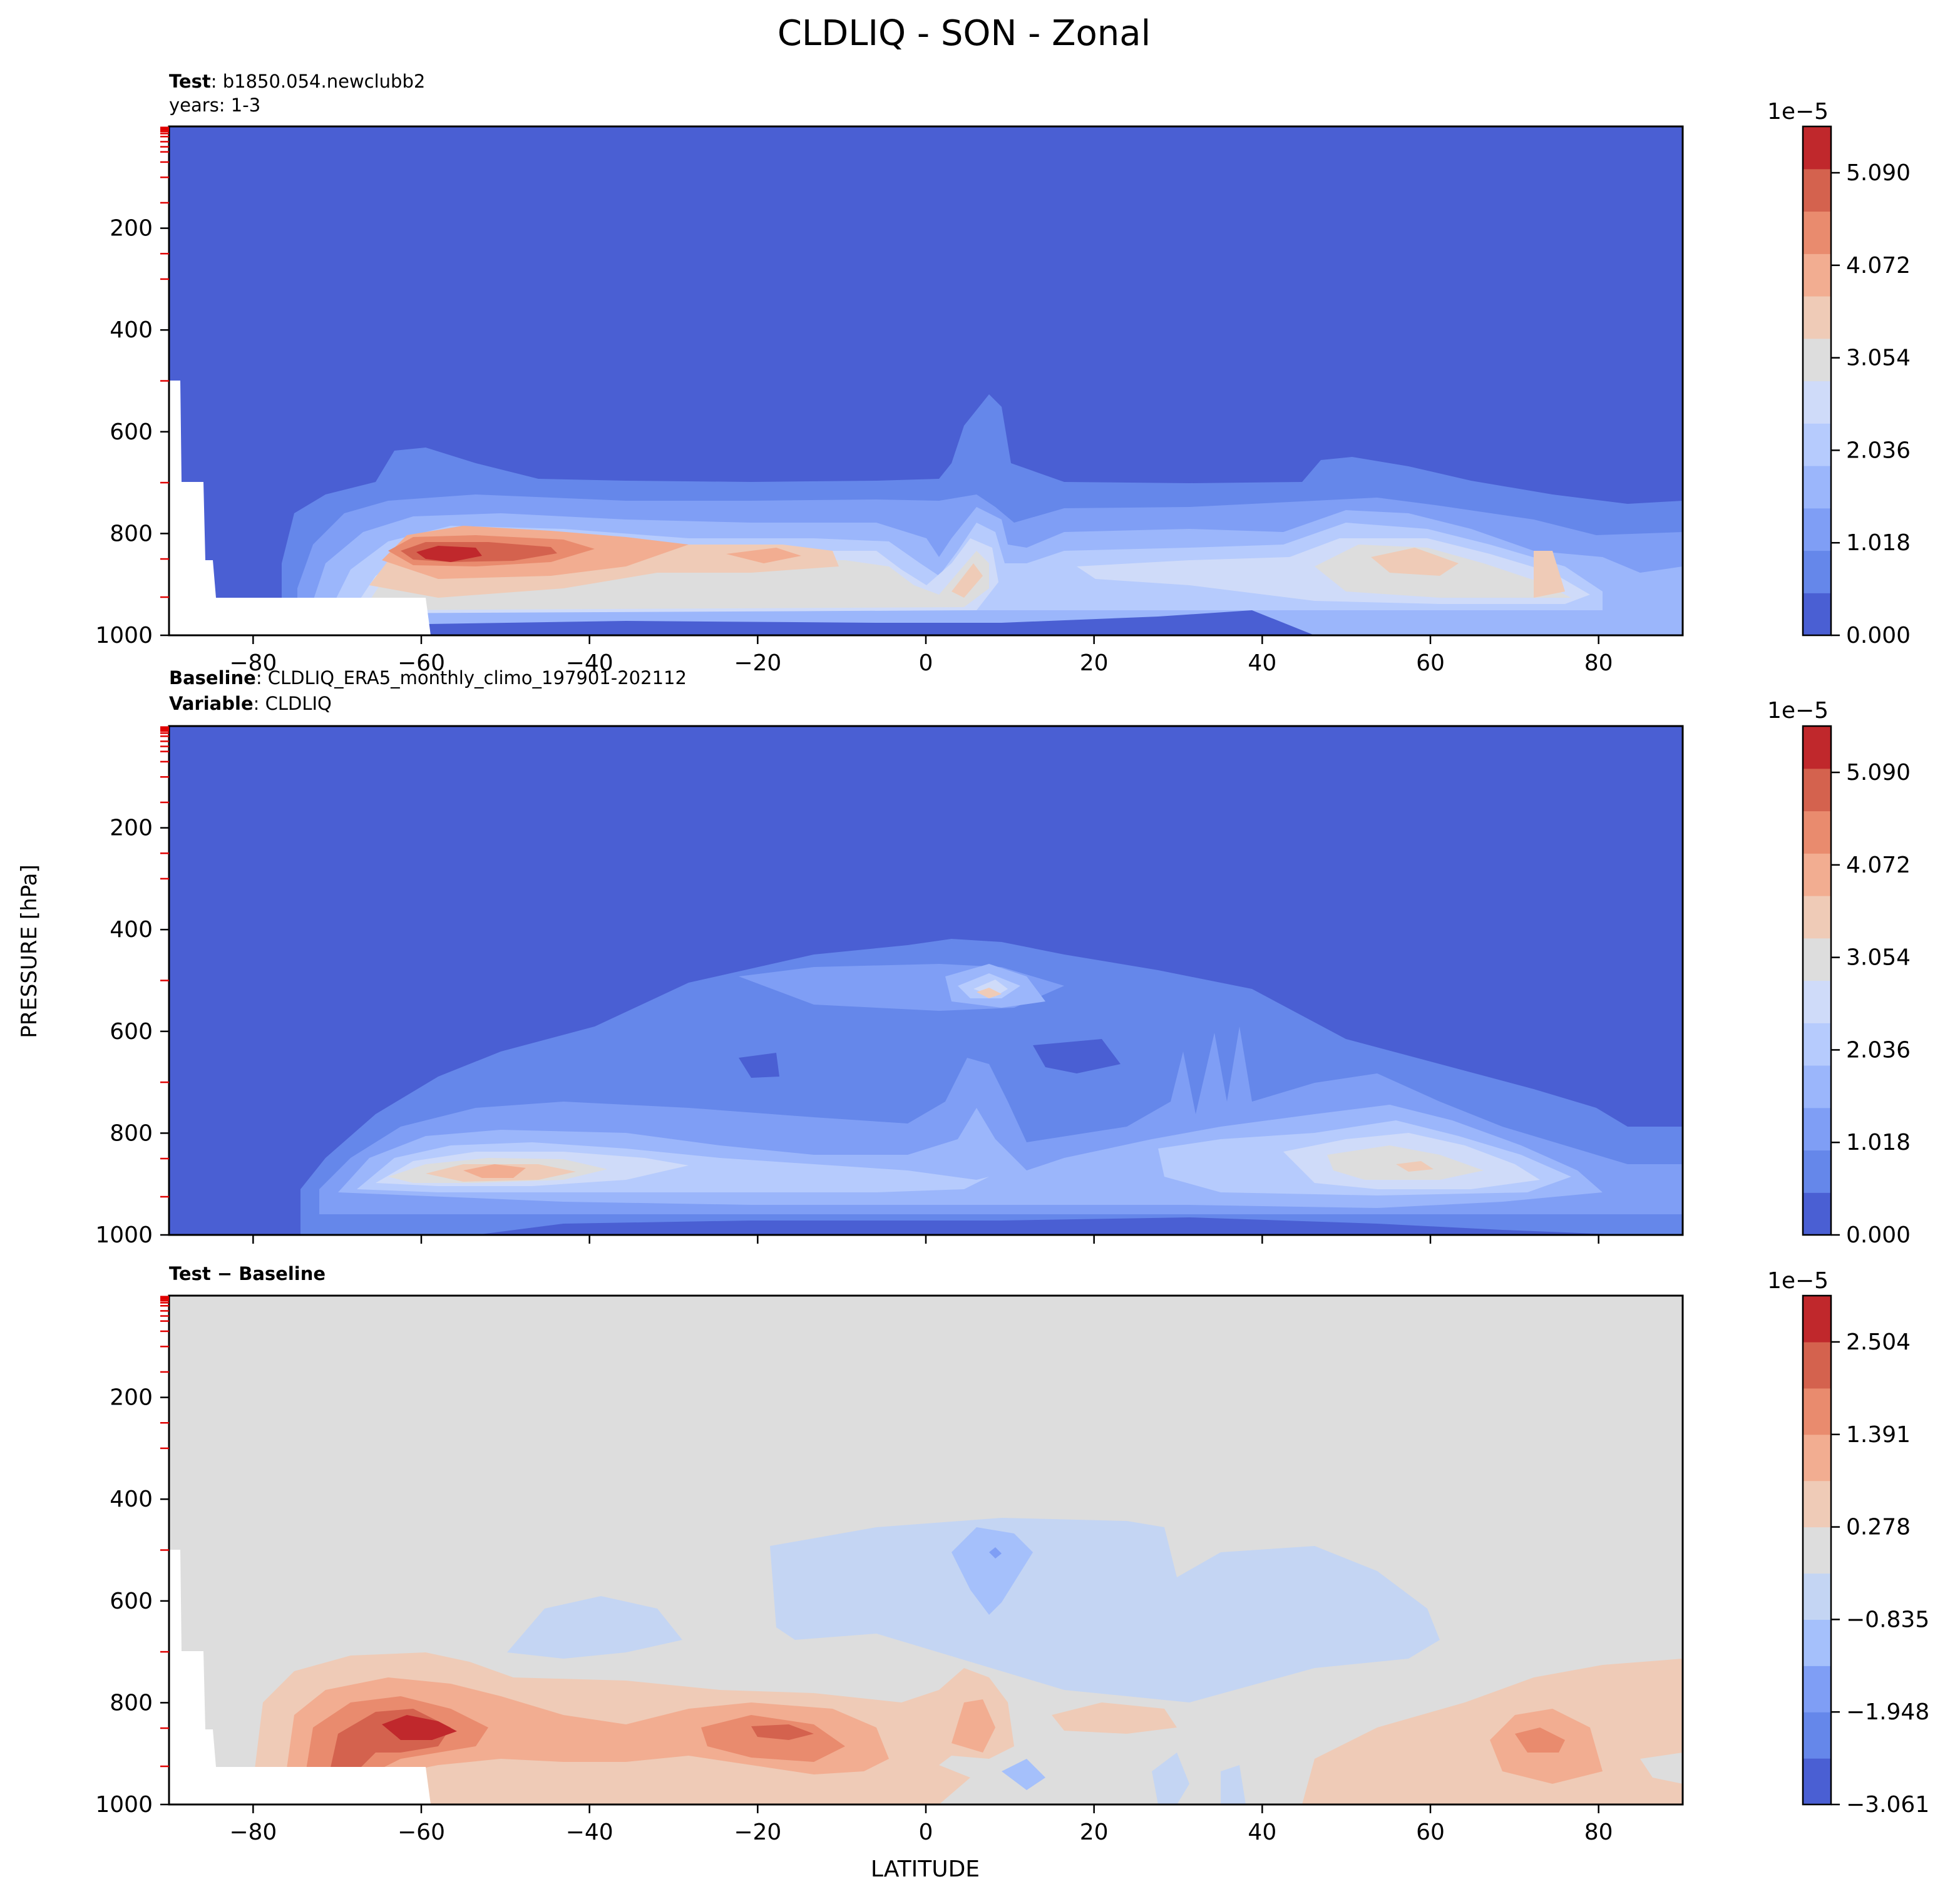 This screenshot has width=1960, height=1899. What do you see at coordinates (1430, 1832) in the screenshot?
I see `x-tick-label: 60` at bounding box center [1430, 1832].